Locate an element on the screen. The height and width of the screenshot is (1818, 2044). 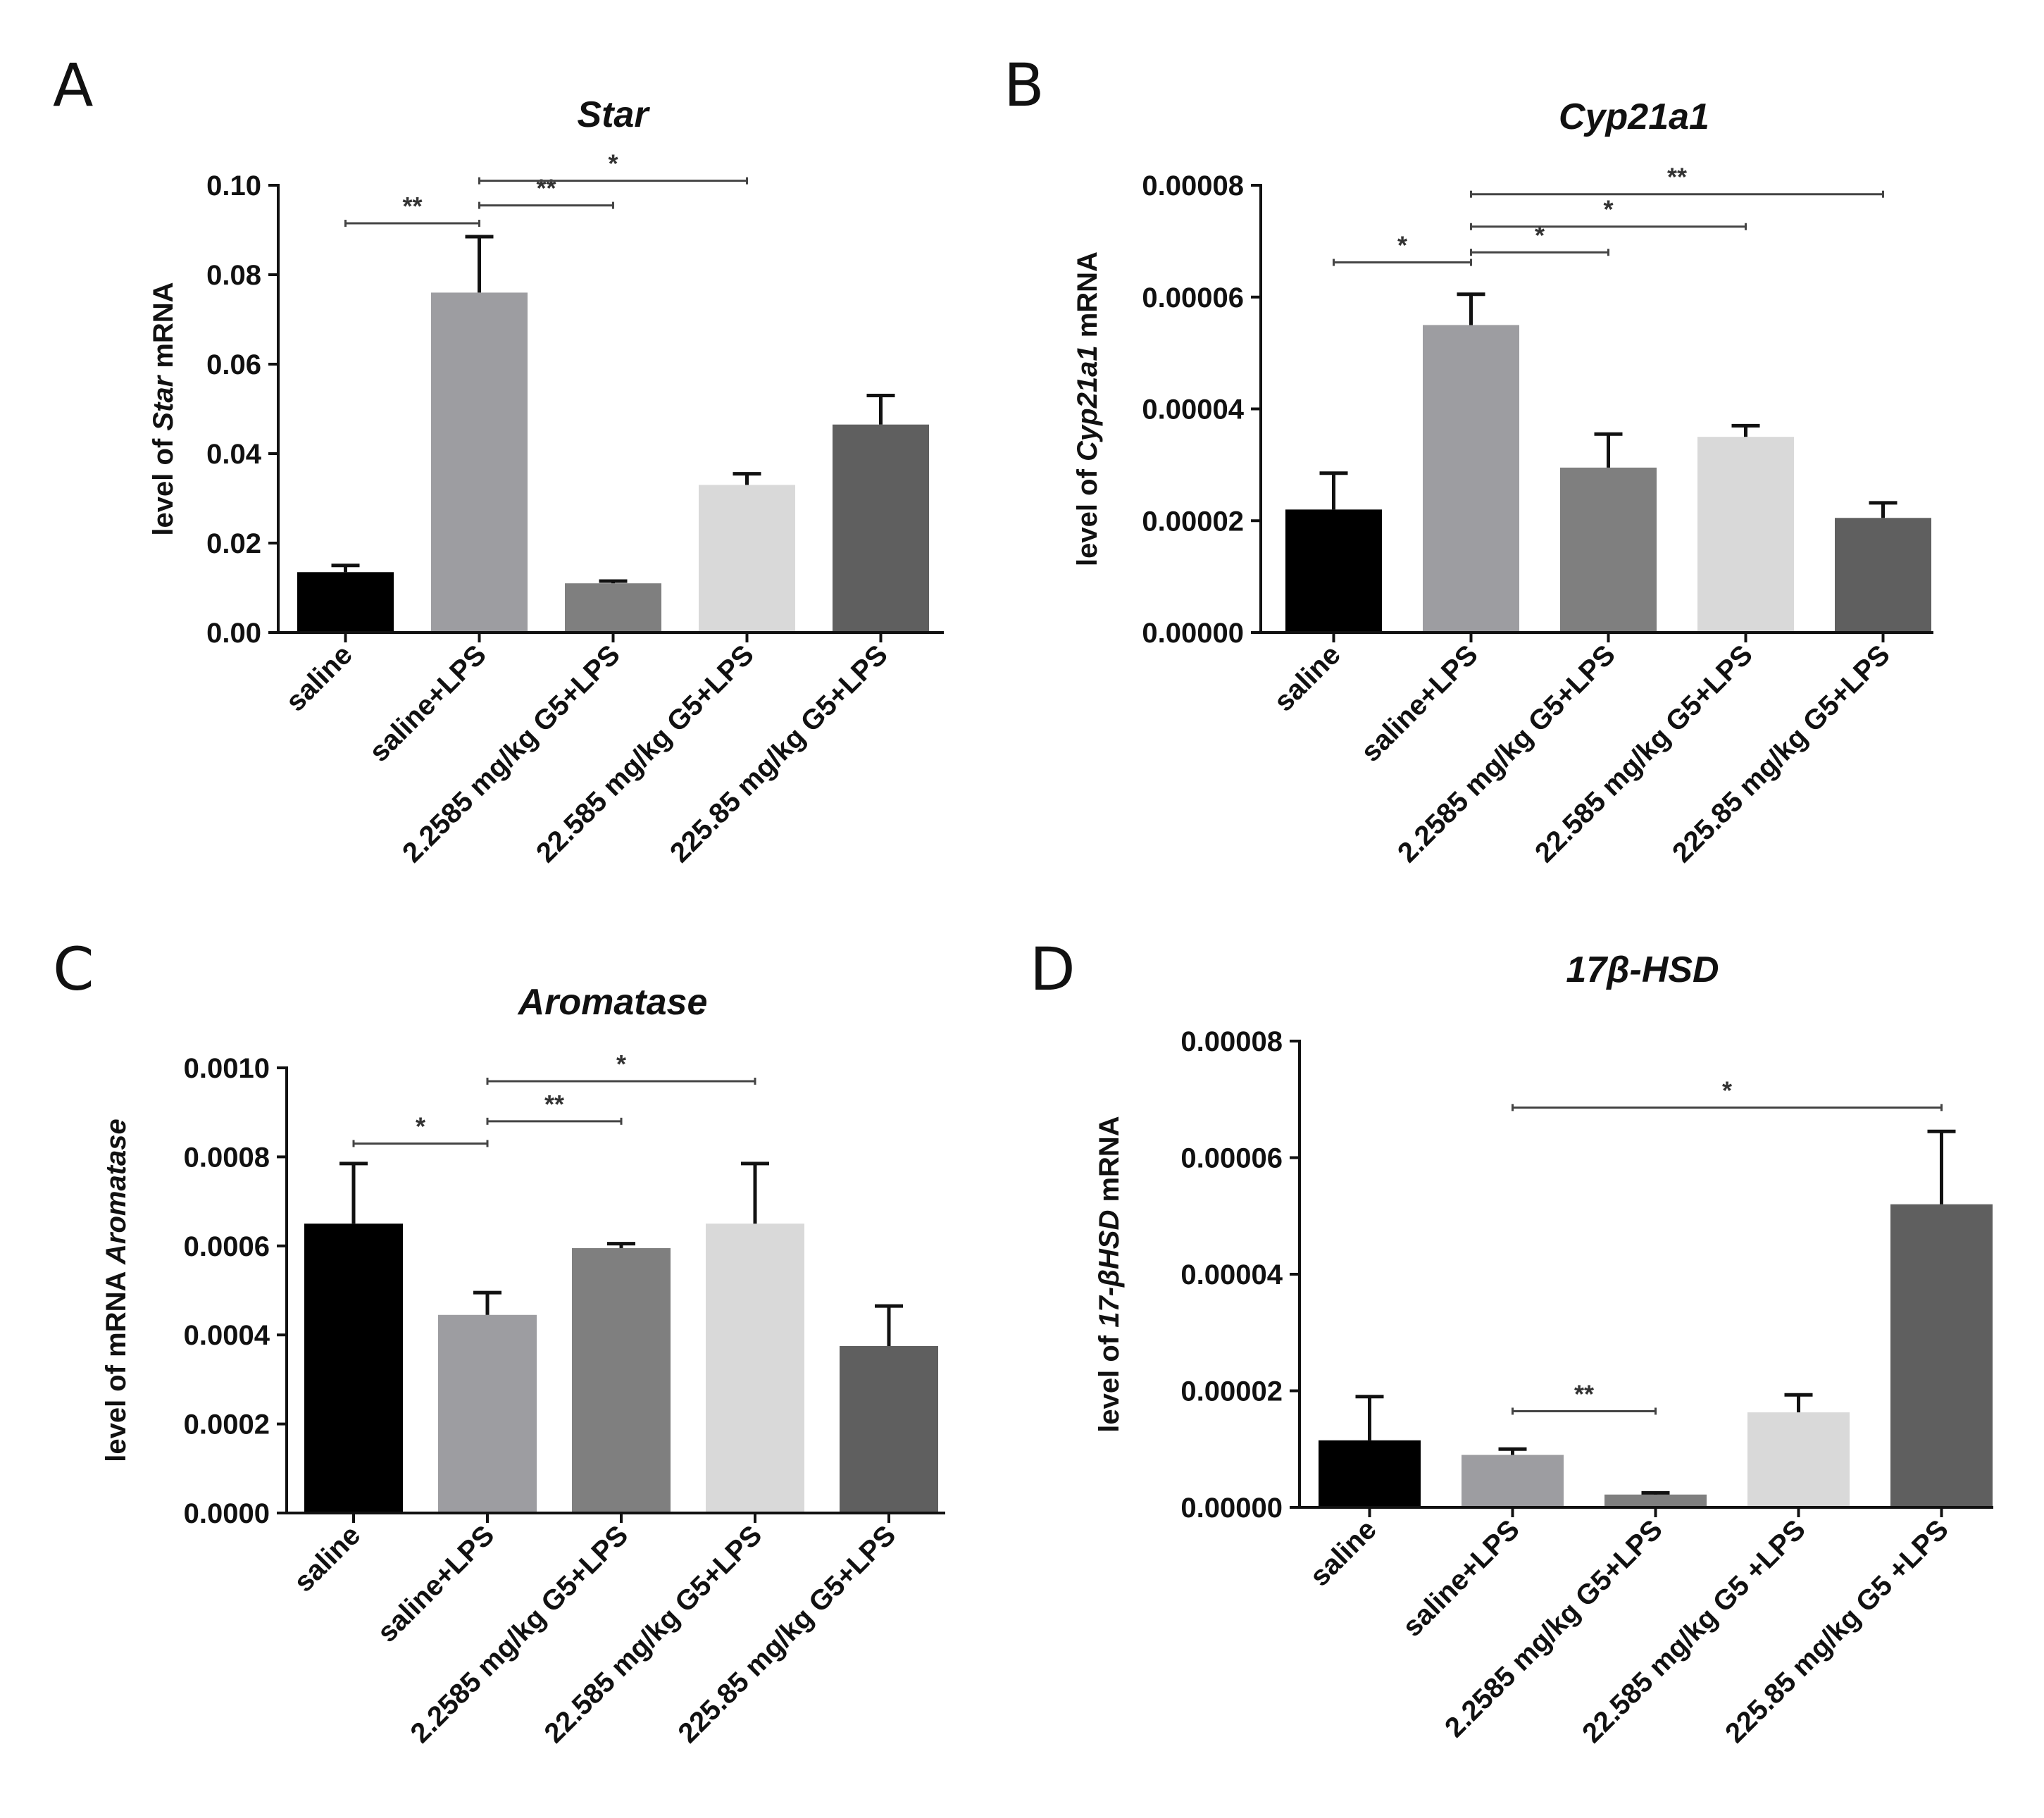
panel-d-category-label: saline+LPS is located at coordinates (1461, 1578).